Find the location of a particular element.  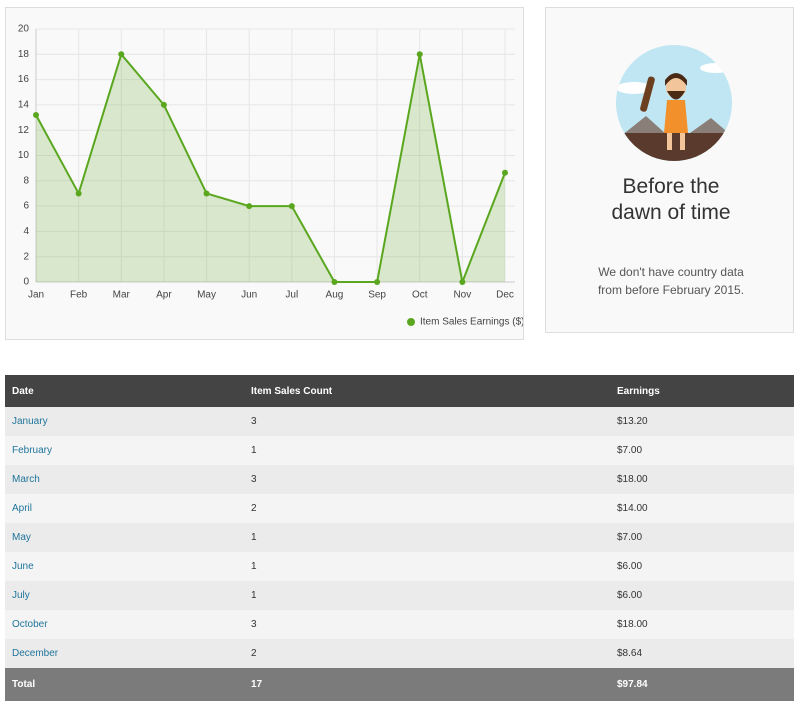

caveman-illustration is located at coordinates (674, 103).